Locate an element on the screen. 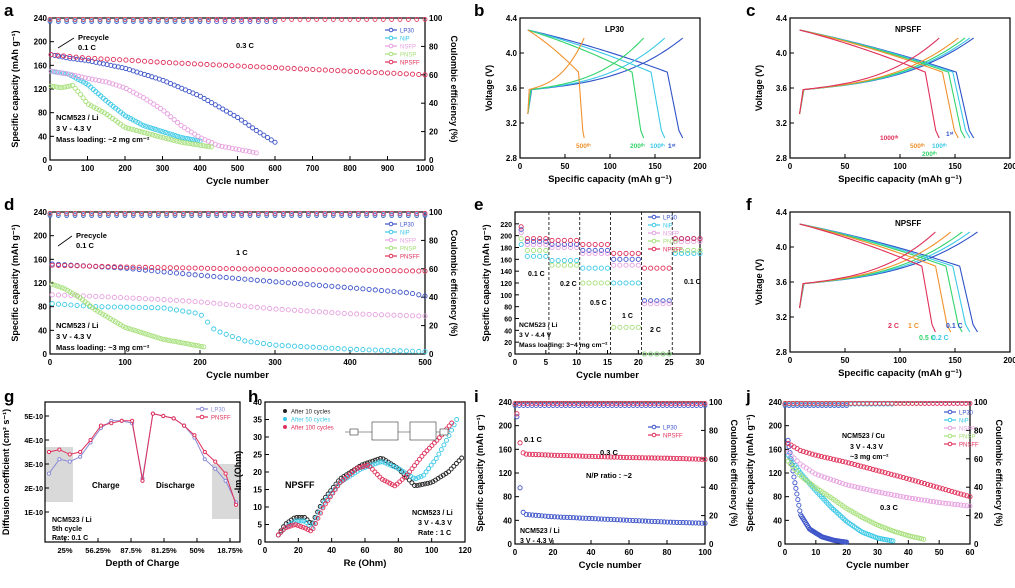  d-legend-label: LP30 is located at coordinates (407, 226).